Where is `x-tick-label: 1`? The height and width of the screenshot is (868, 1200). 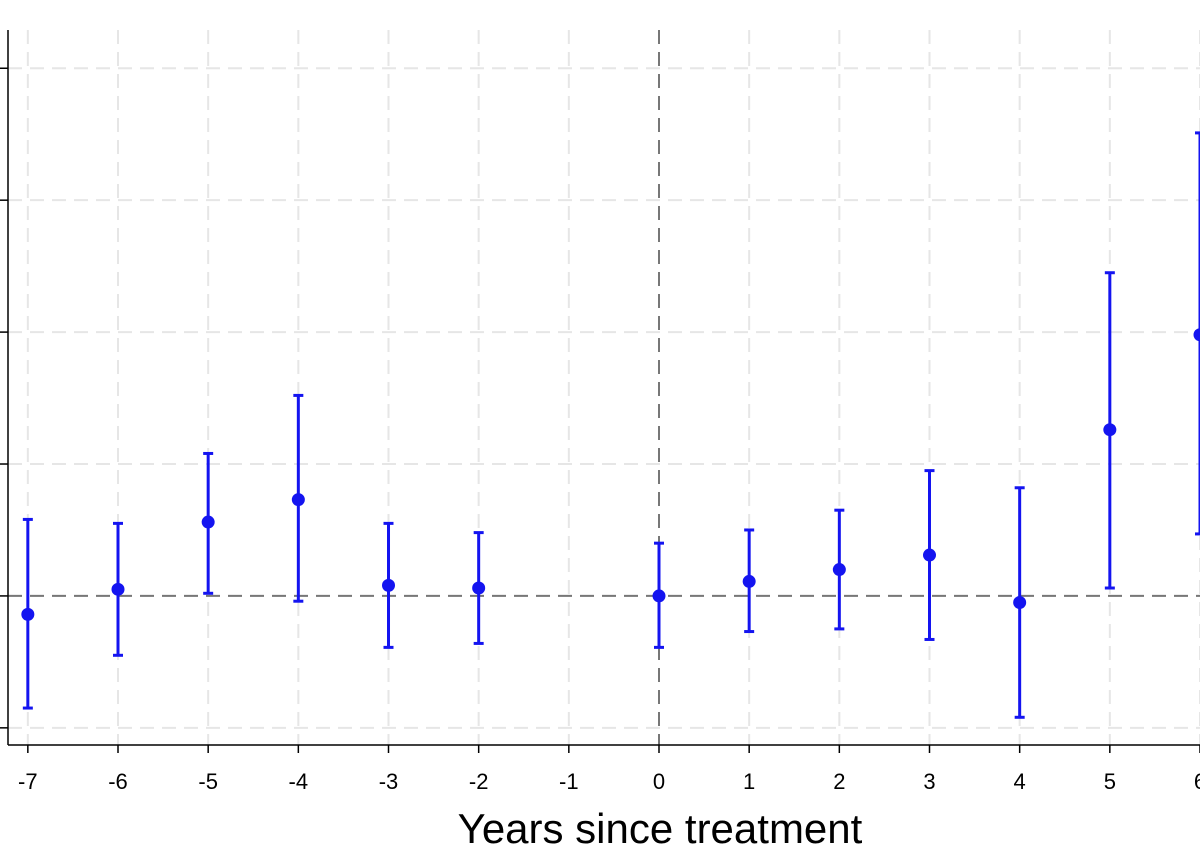
x-tick-label: 1 is located at coordinates (749, 781).